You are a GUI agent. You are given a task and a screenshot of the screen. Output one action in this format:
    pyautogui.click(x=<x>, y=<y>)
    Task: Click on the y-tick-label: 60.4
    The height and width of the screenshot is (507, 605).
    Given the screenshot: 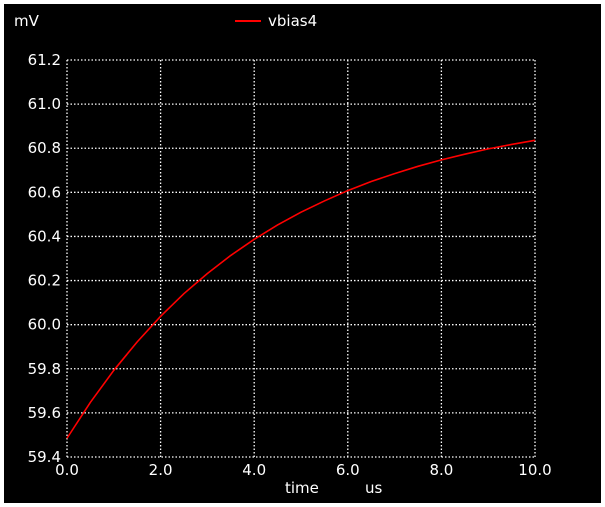 What is the action you would take?
    pyautogui.click(x=44, y=236)
    